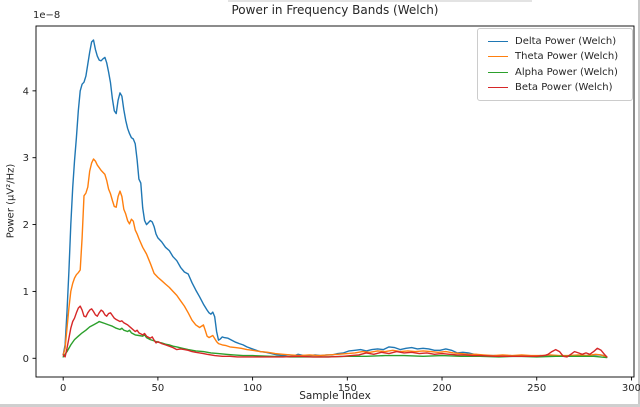 The image size is (640, 407). I want to click on y-tick-label: 3, so click(26, 158).